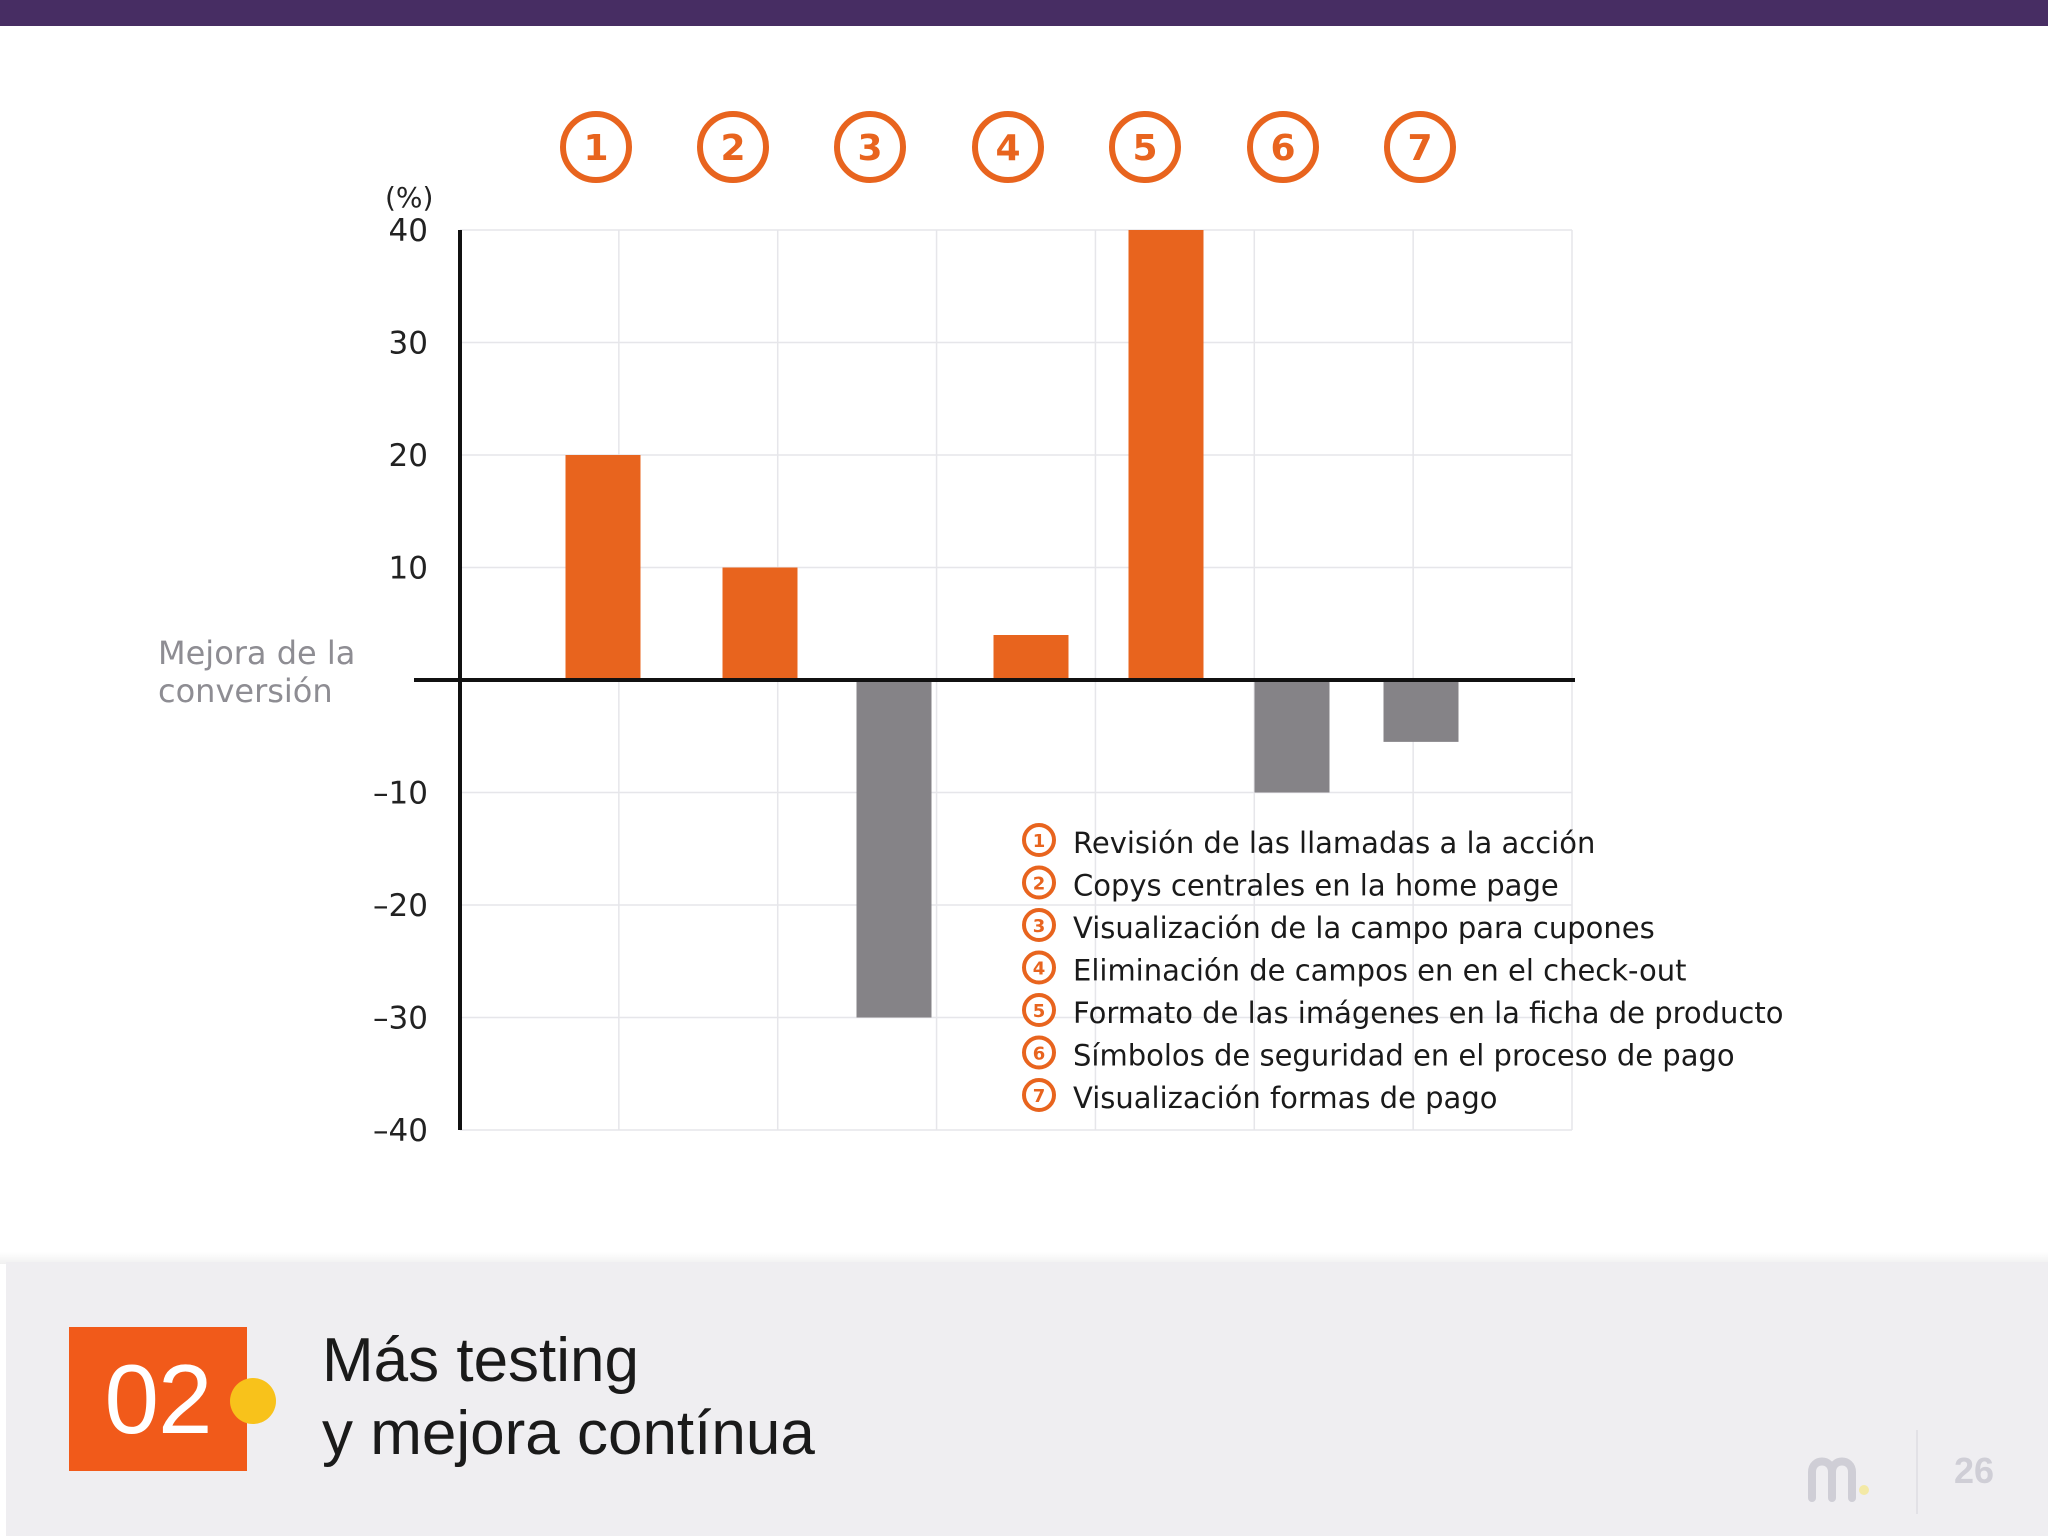 The height and width of the screenshot is (1536, 2048). Describe the element at coordinates (158, 1399) in the screenshot. I see `section-number-badge: 02` at that location.